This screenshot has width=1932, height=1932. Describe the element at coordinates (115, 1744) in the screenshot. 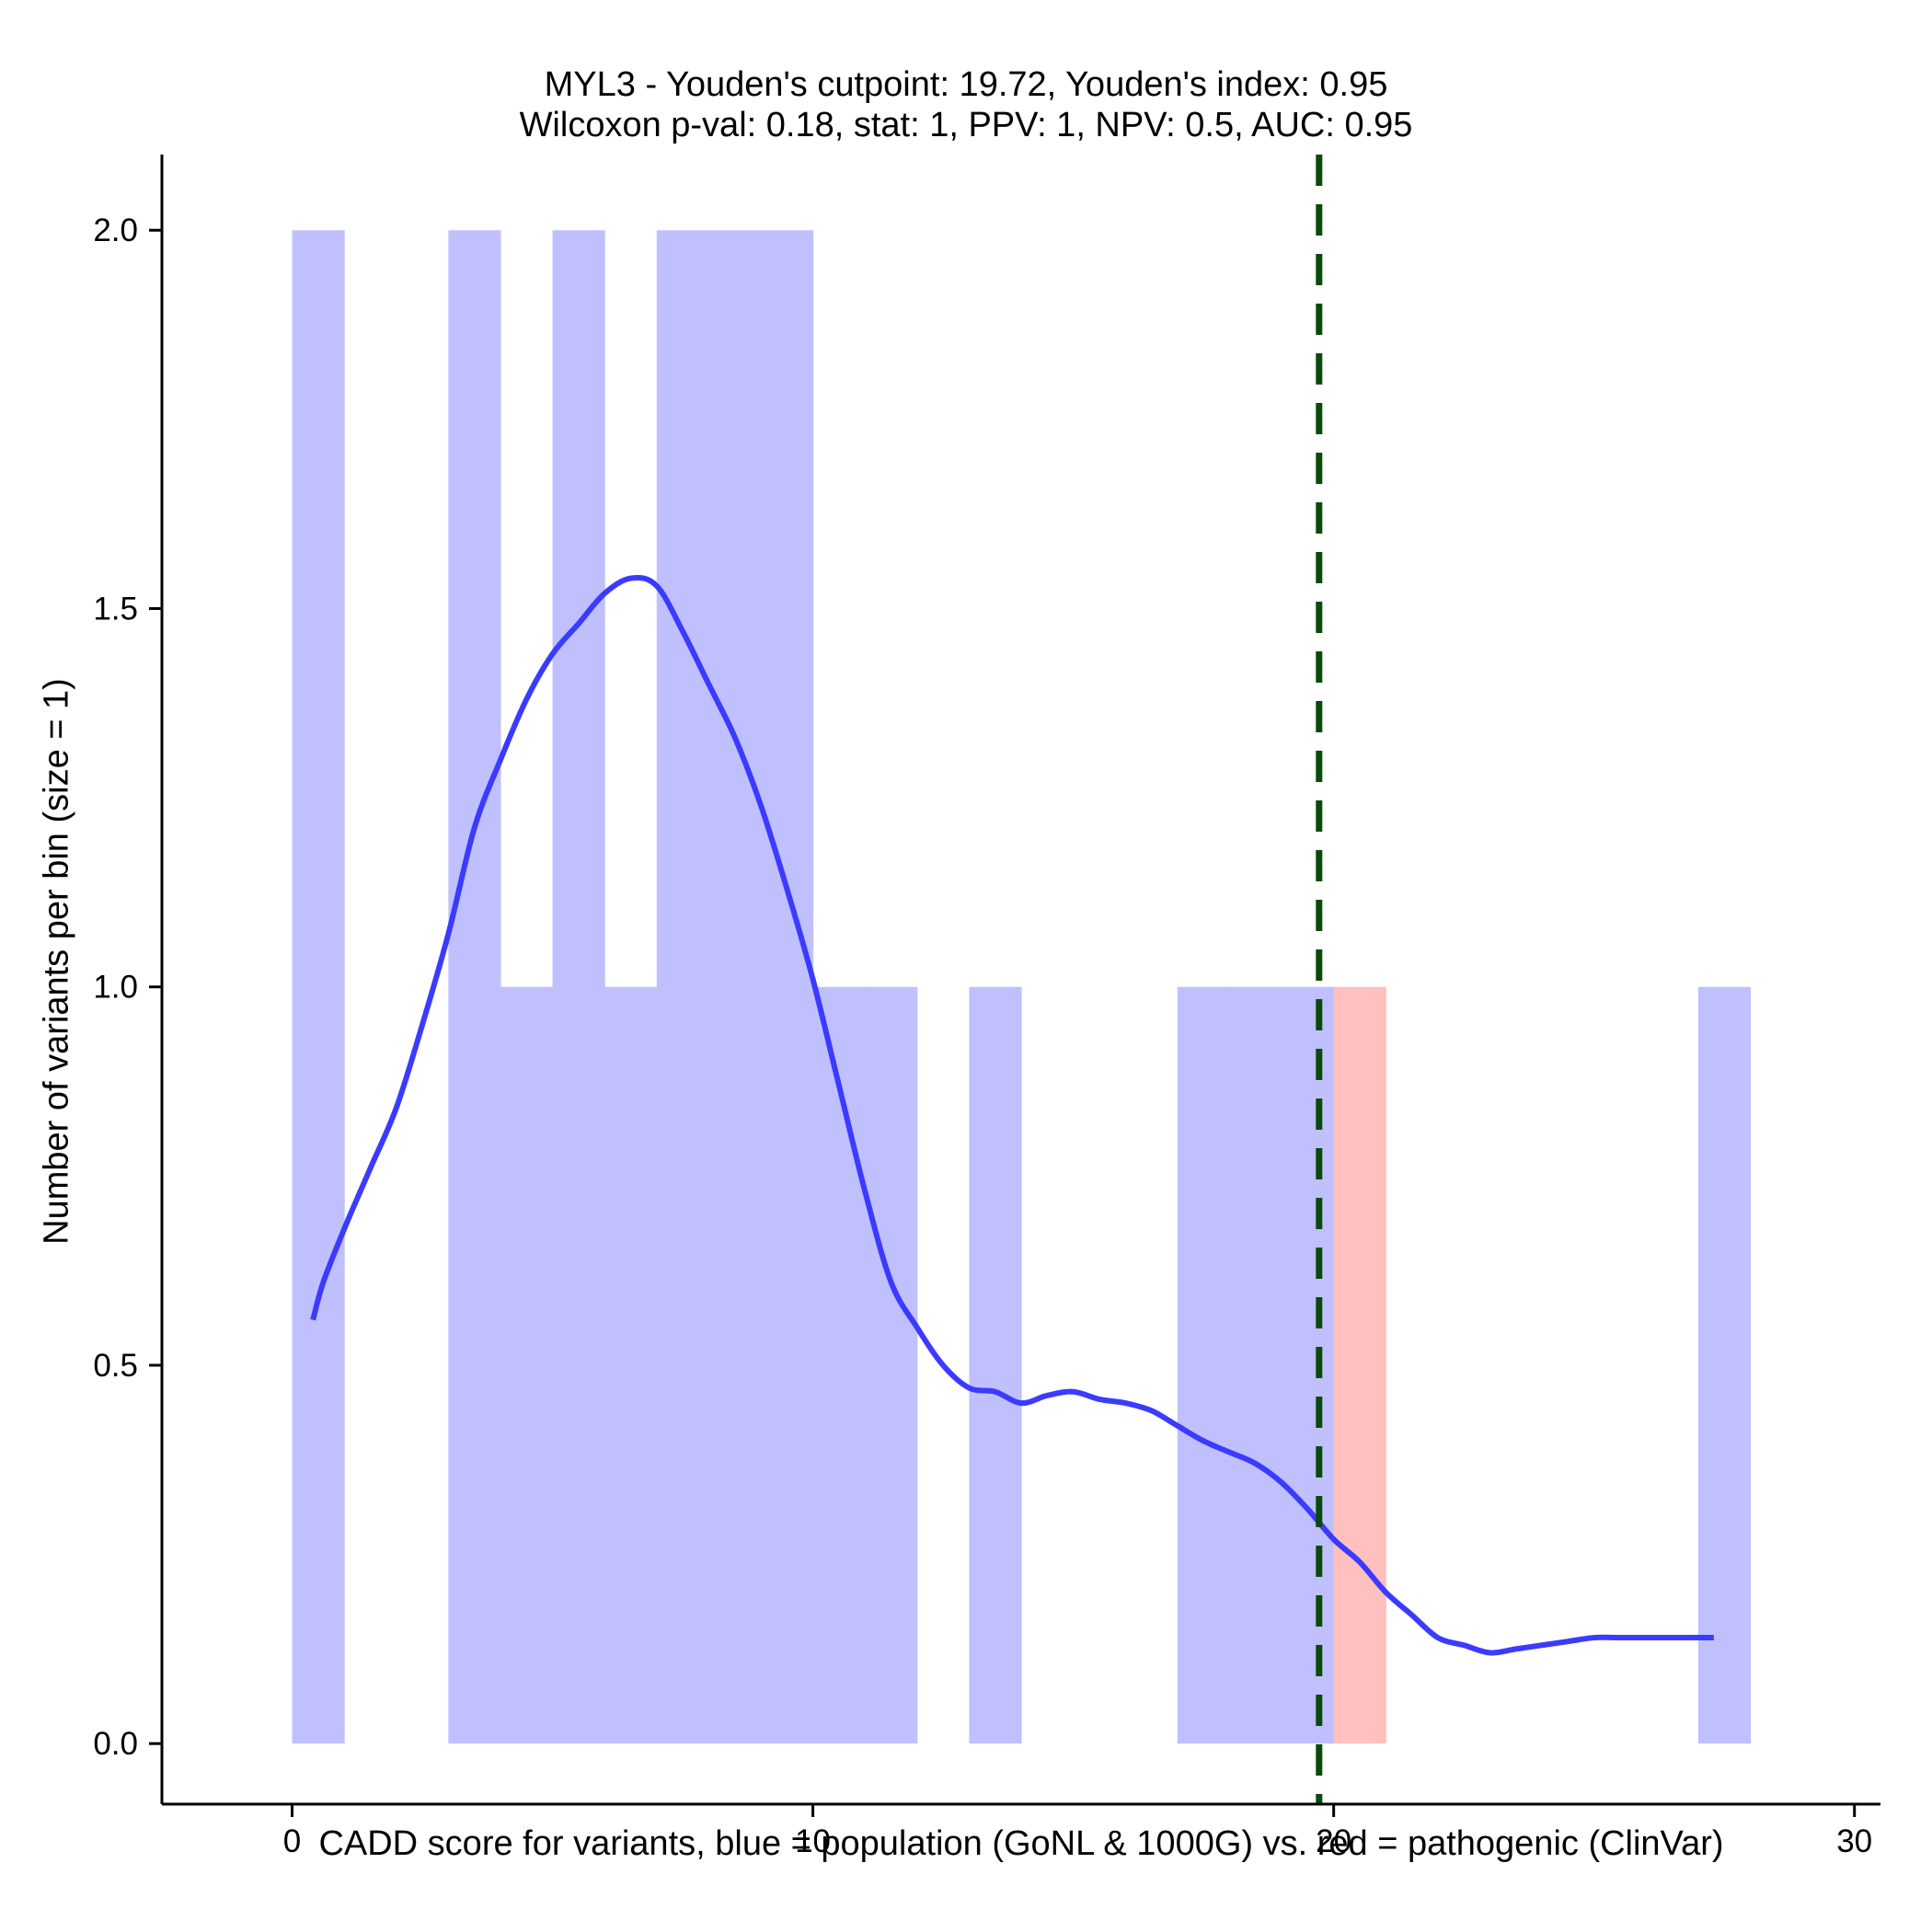

I see `y-tick-label: 0.0` at that location.